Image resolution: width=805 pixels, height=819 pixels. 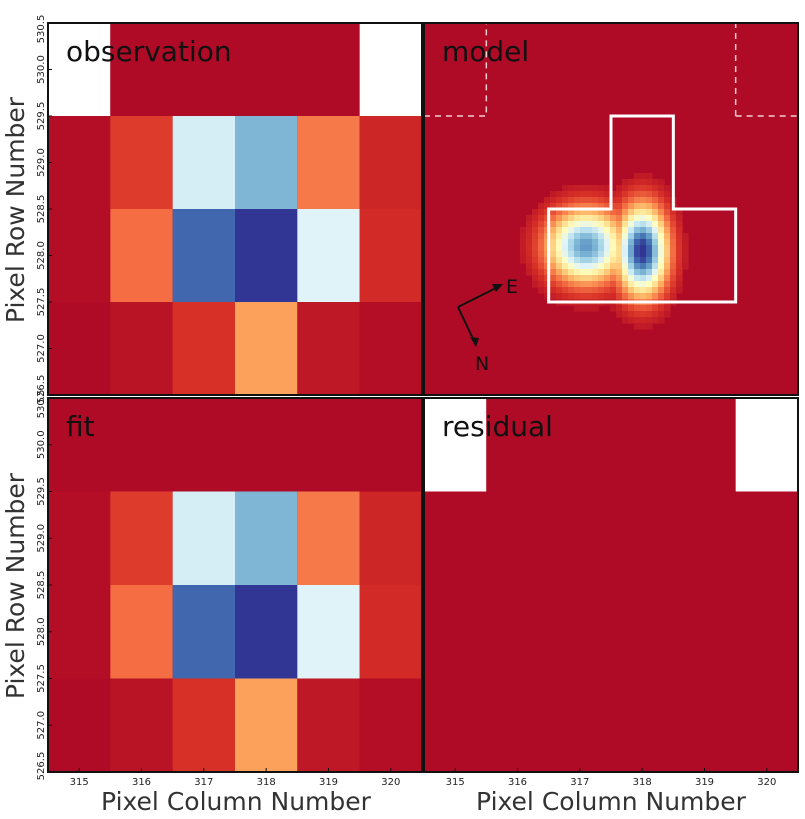 What do you see at coordinates (766, 70) in the screenshot?
I see `masked-pixel-outline` at bounding box center [766, 70].